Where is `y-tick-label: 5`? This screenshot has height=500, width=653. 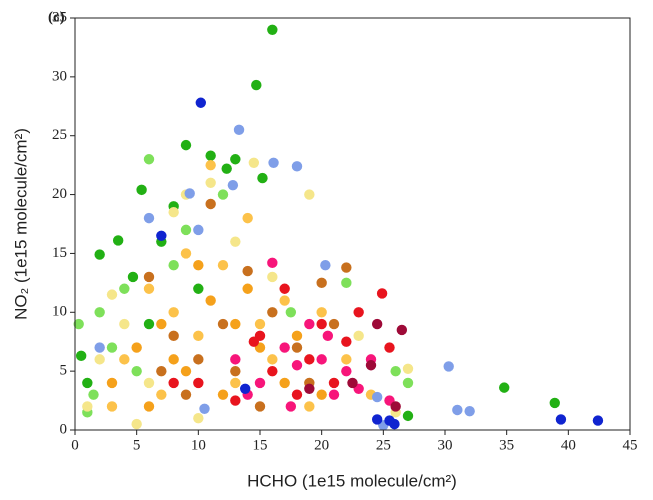 y-tick-label: 5 is located at coordinates (64, 371).